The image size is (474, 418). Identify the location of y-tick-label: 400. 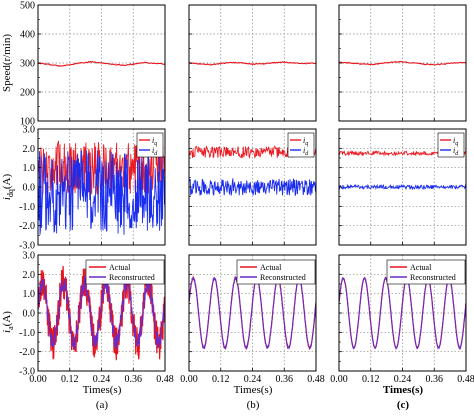
(27, 35).